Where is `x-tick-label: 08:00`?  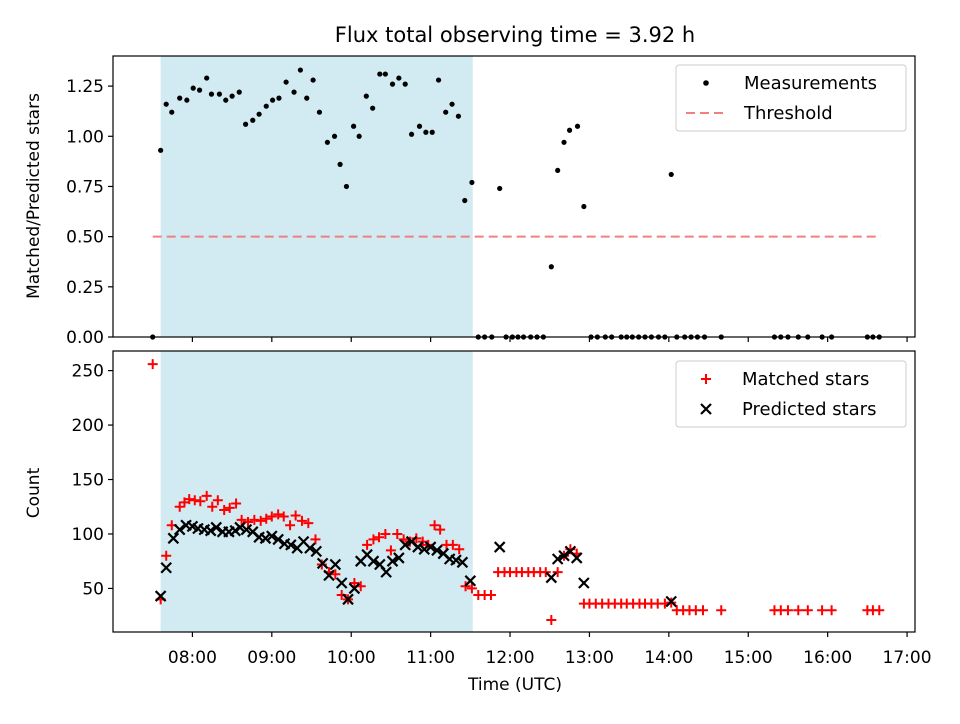
x-tick-label: 08:00 is located at coordinates (192, 658).